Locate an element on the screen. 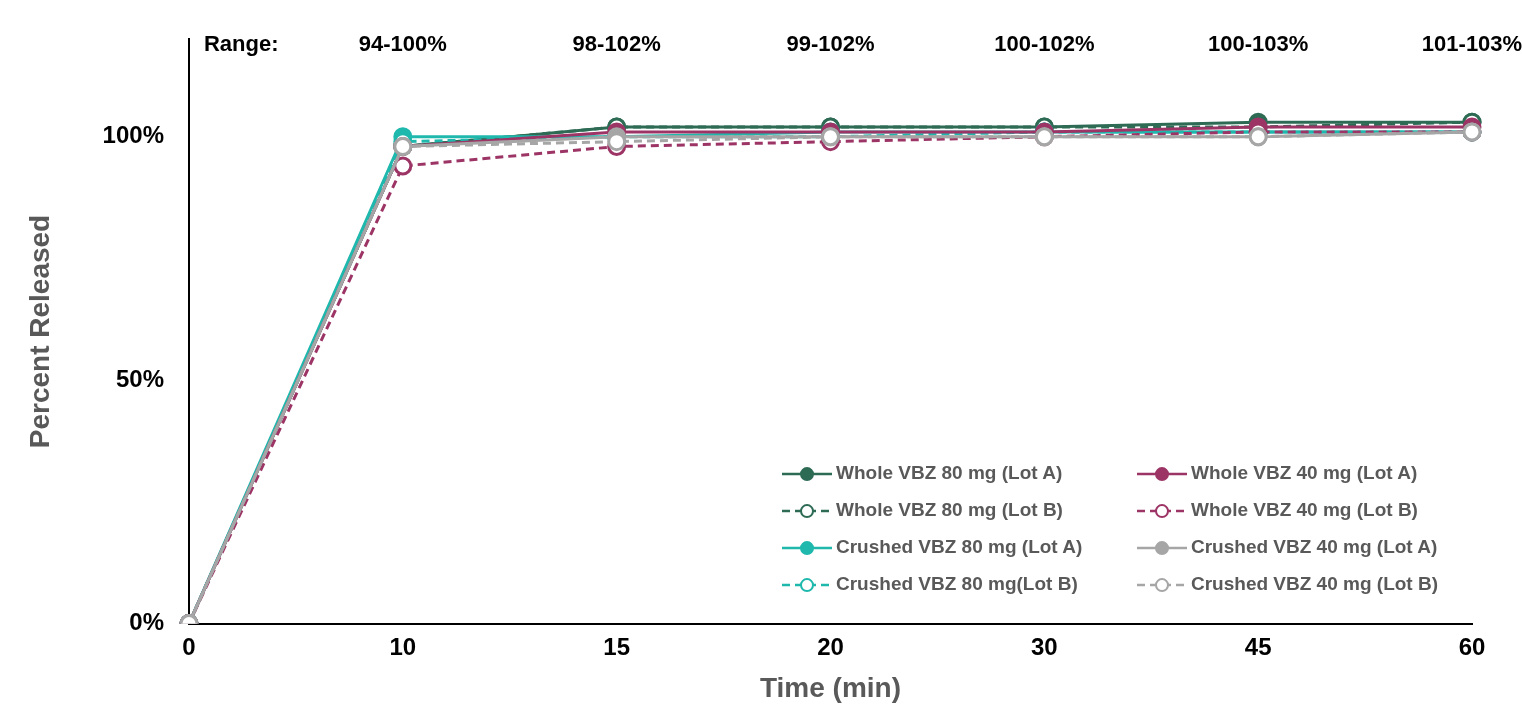 This screenshot has width=1522, height=710. y-tick-label: 0% is located at coordinates (146, 622).